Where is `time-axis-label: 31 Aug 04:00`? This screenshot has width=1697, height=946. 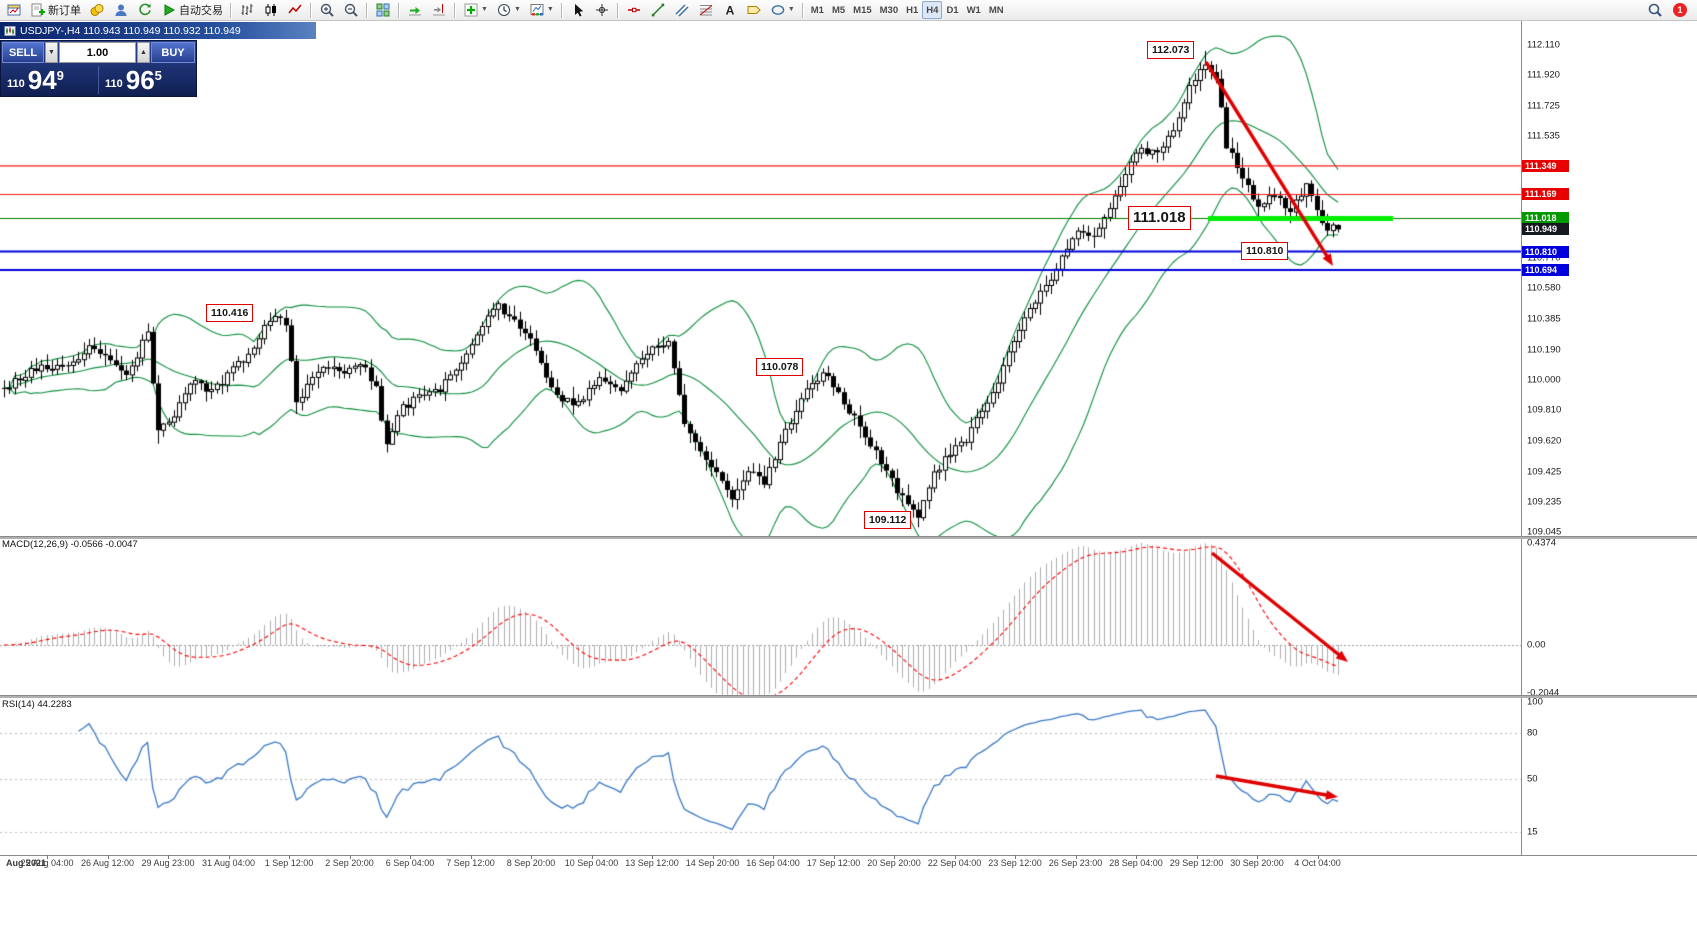 time-axis-label: 31 Aug 04:00 is located at coordinates (228, 863).